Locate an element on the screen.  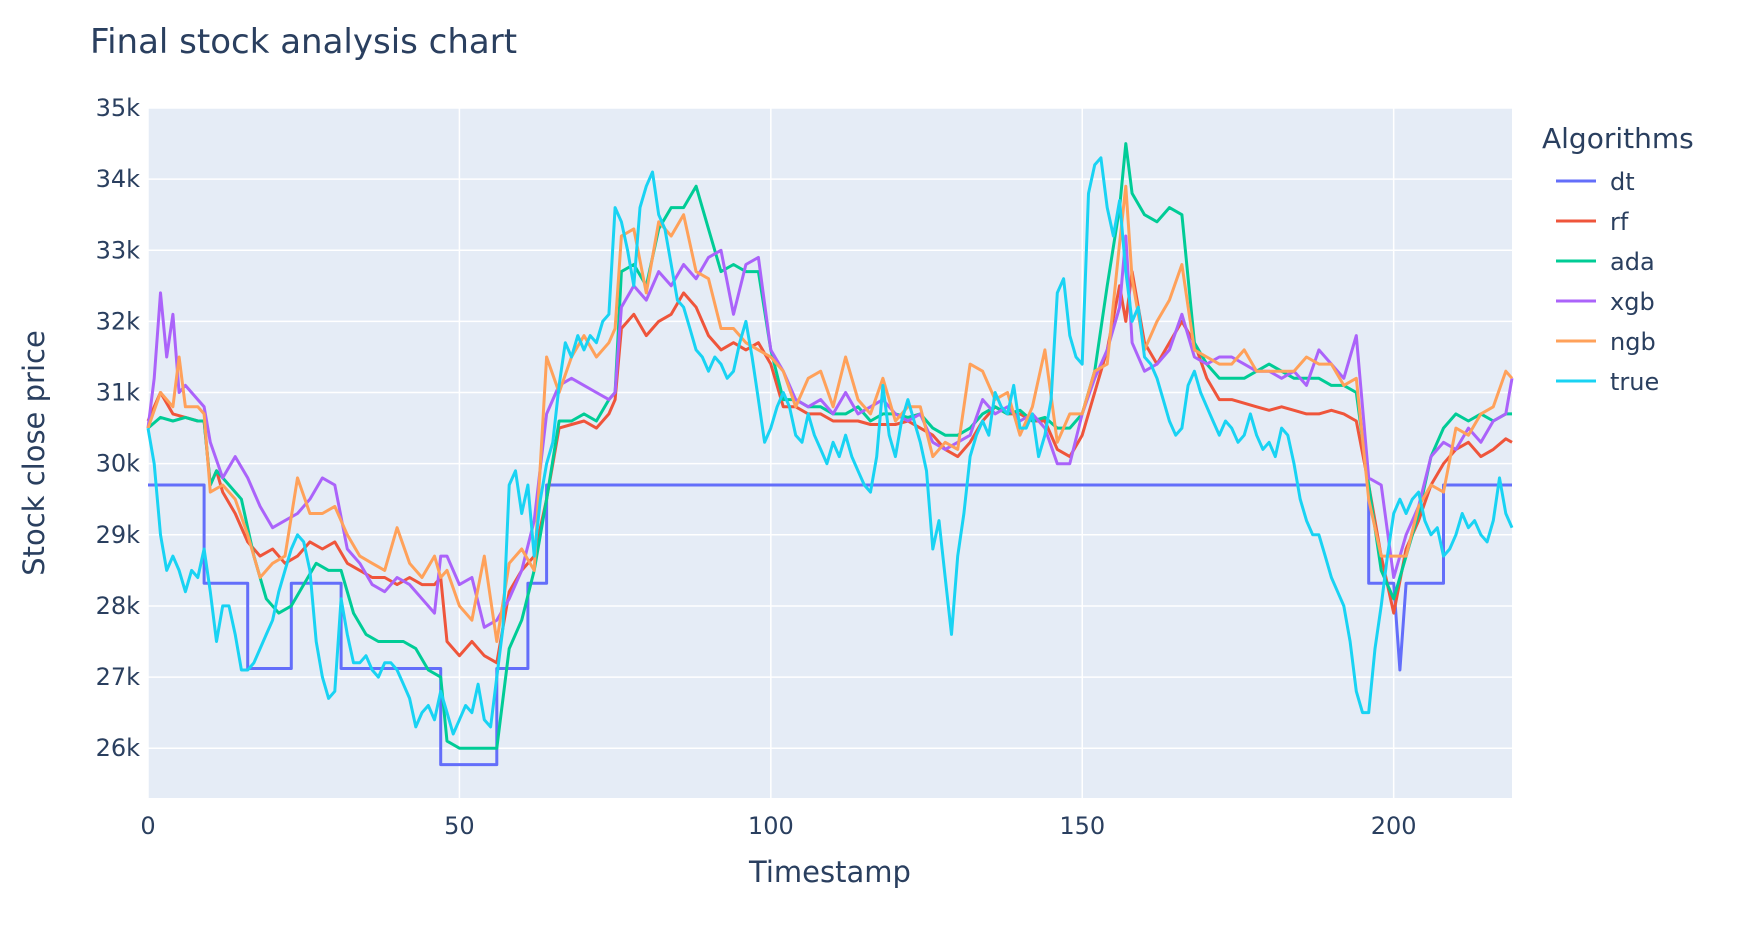
x-tick-label: 100 is located at coordinates (771, 826).